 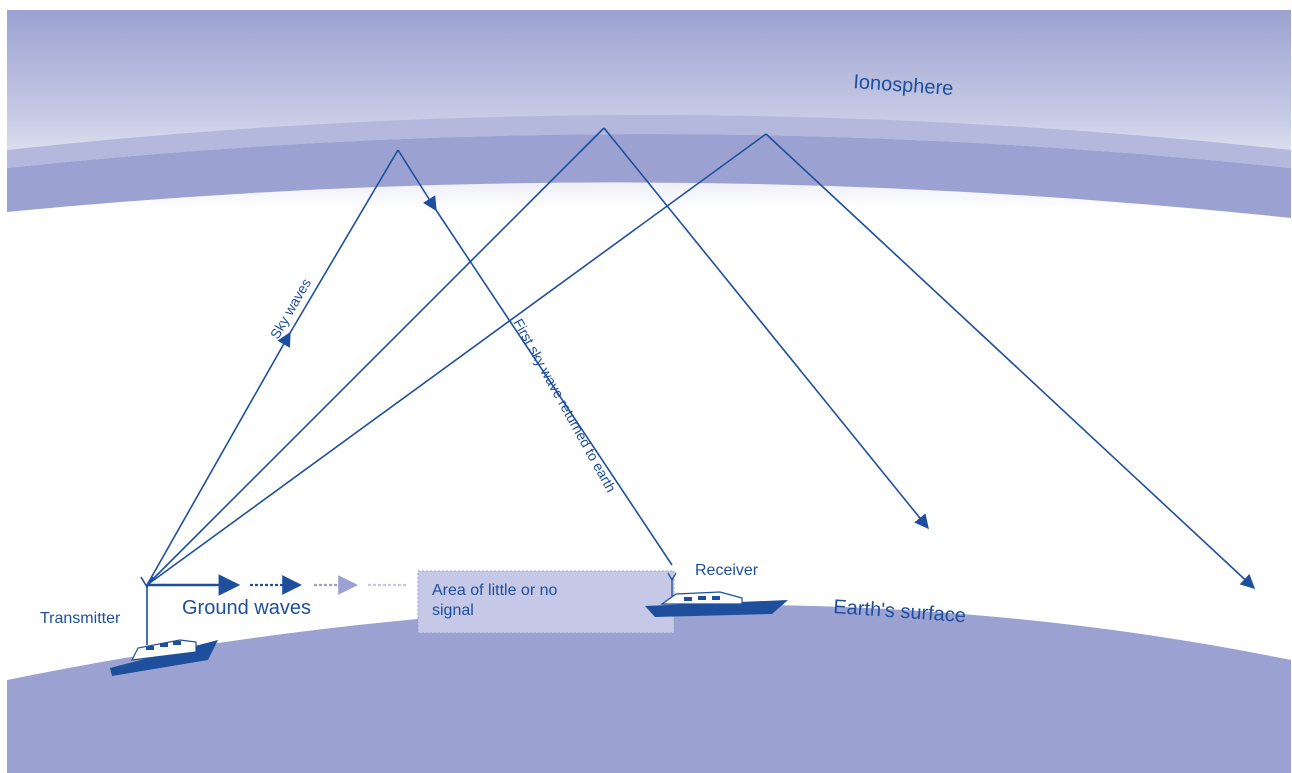 What do you see at coordinates (495, 590) in the screenshot?
I see `no-signal-label-line1: Area of little or no` at bounding box center [495, 590].